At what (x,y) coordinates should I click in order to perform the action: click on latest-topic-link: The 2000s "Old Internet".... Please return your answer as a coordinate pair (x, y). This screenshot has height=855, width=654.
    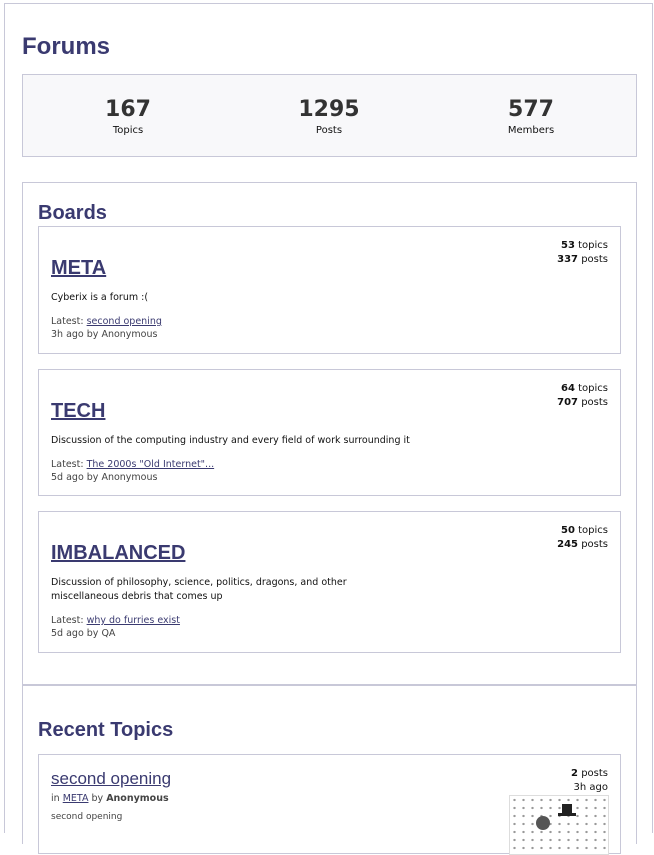
    Looking at the image, I should click on (150, 464).